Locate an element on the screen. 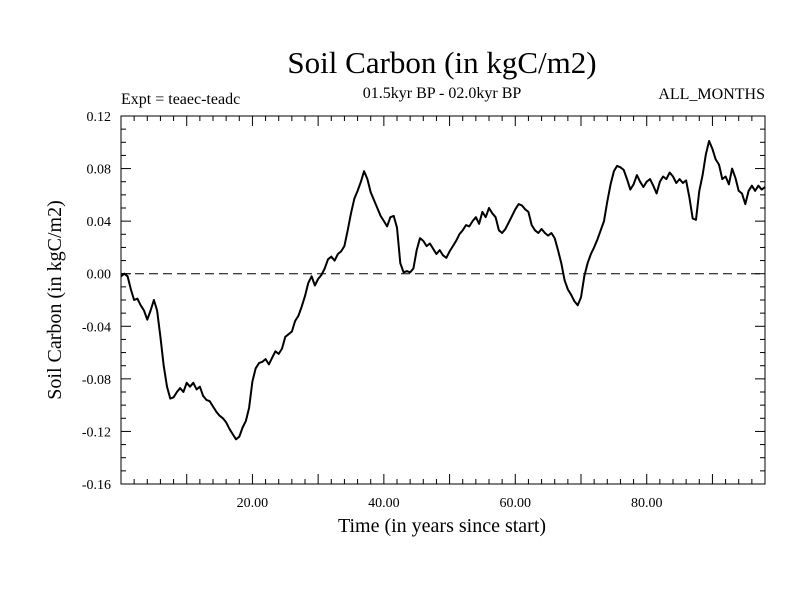 The height and width of the screenshot is (600, 800). x-tick-label: 40.00 is located at coordinates (384, 503).